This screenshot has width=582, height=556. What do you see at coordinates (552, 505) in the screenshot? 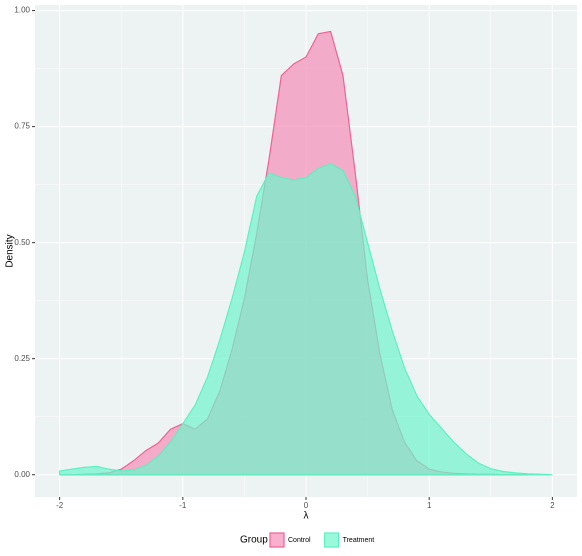
I see `x-tick-label: 2` at bounding box center [552, 505].